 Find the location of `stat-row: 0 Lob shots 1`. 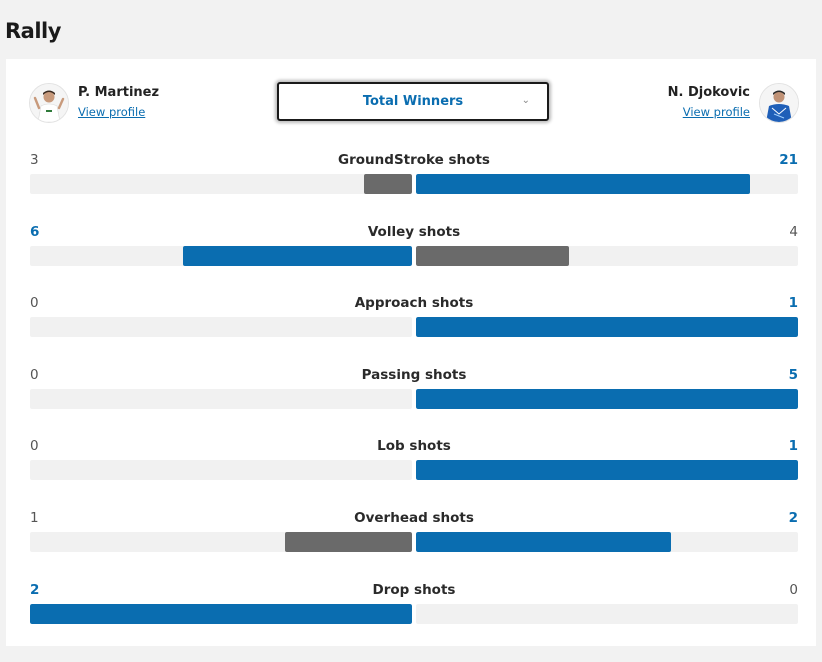

stat-row: 0 Lob shots 1 is located at coordinates (414, 459).